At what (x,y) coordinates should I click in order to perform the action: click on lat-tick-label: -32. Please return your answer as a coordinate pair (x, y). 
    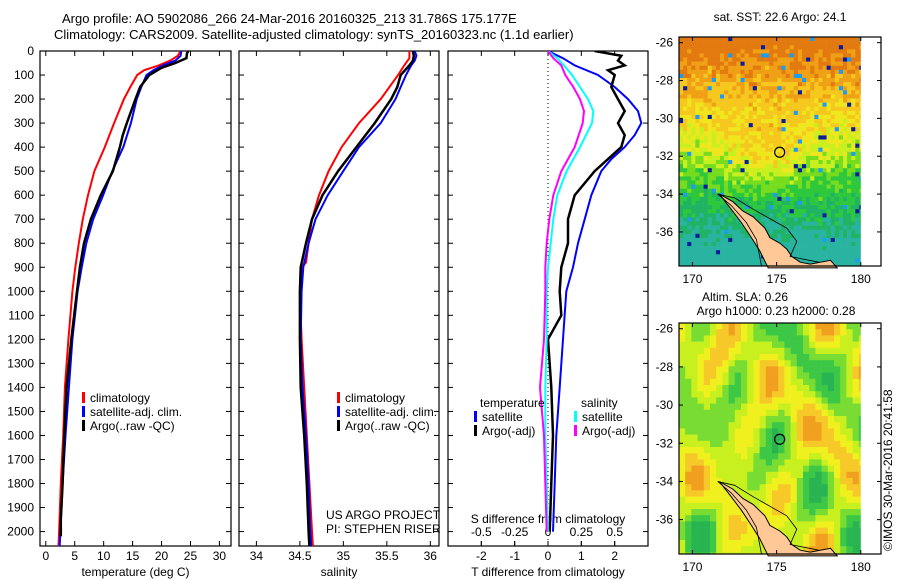
    Looking at the image, I should click on (665, 156).